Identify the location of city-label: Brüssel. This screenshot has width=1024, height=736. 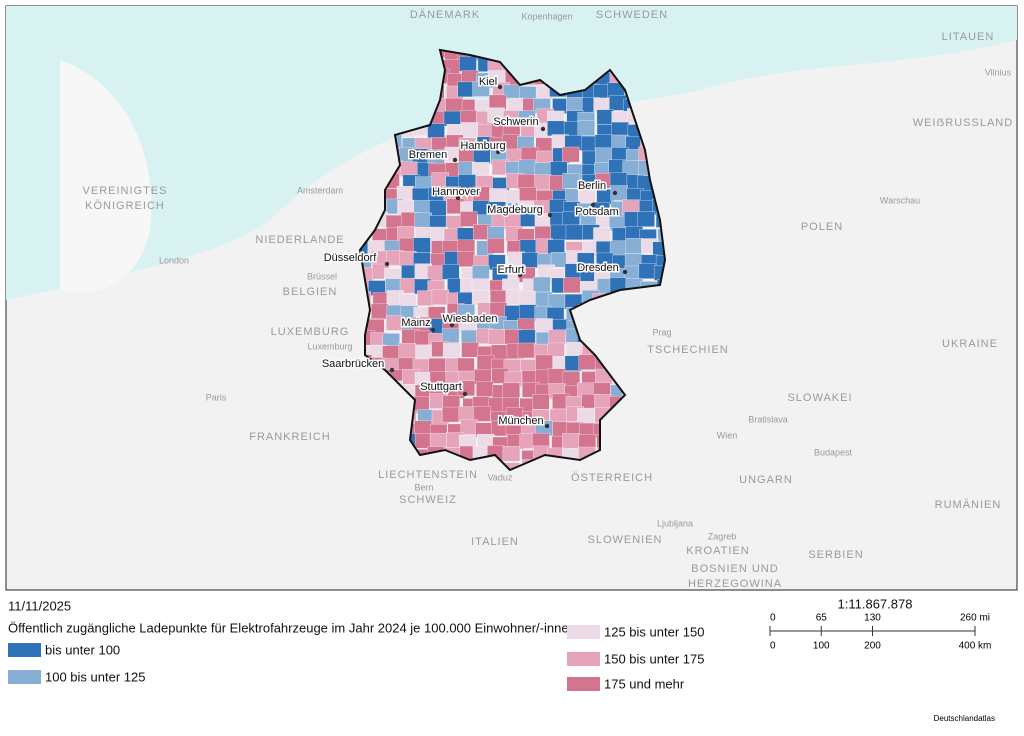
(322, 276).